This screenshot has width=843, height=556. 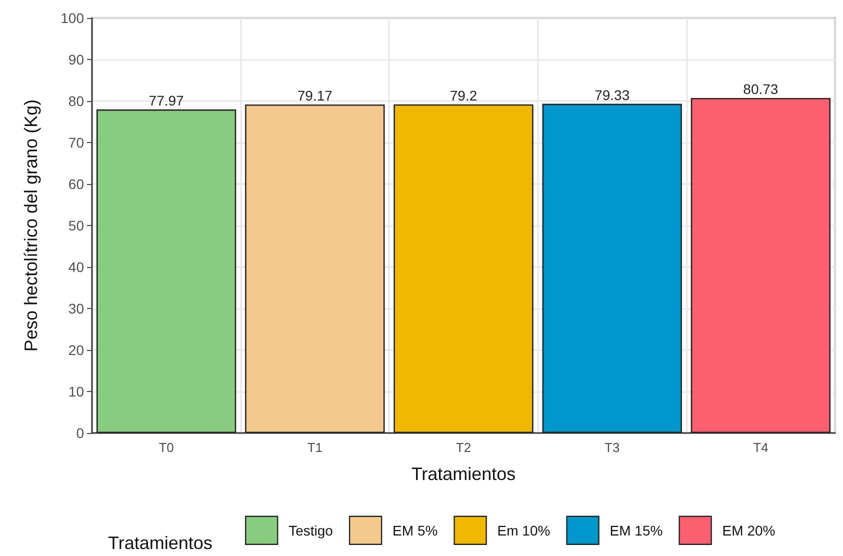 What do you see at coordinates (760, 88) in the screenshot?
I see `data-label: 80.73` at bounding box center [760, 88].